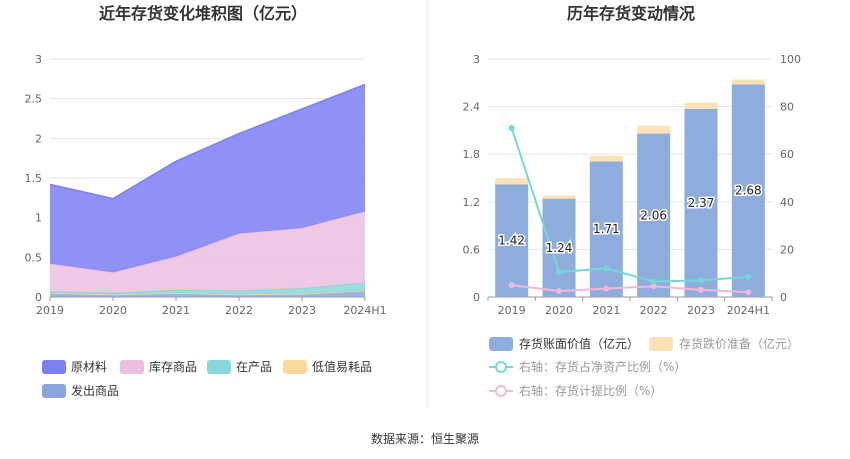  I want to click on y-tick-label: 1.8, so click(472, 154).